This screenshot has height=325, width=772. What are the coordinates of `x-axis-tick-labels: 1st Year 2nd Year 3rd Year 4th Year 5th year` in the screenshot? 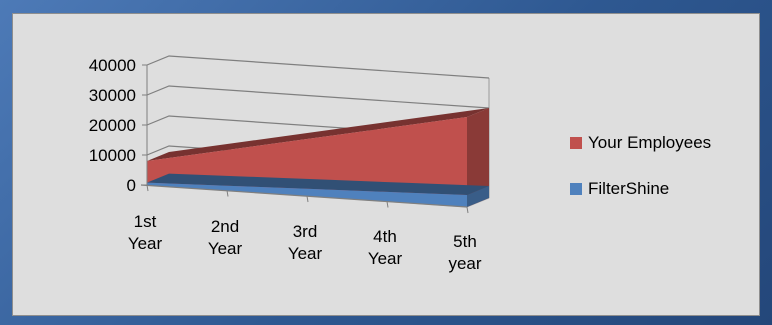 It's located at (305, 242).